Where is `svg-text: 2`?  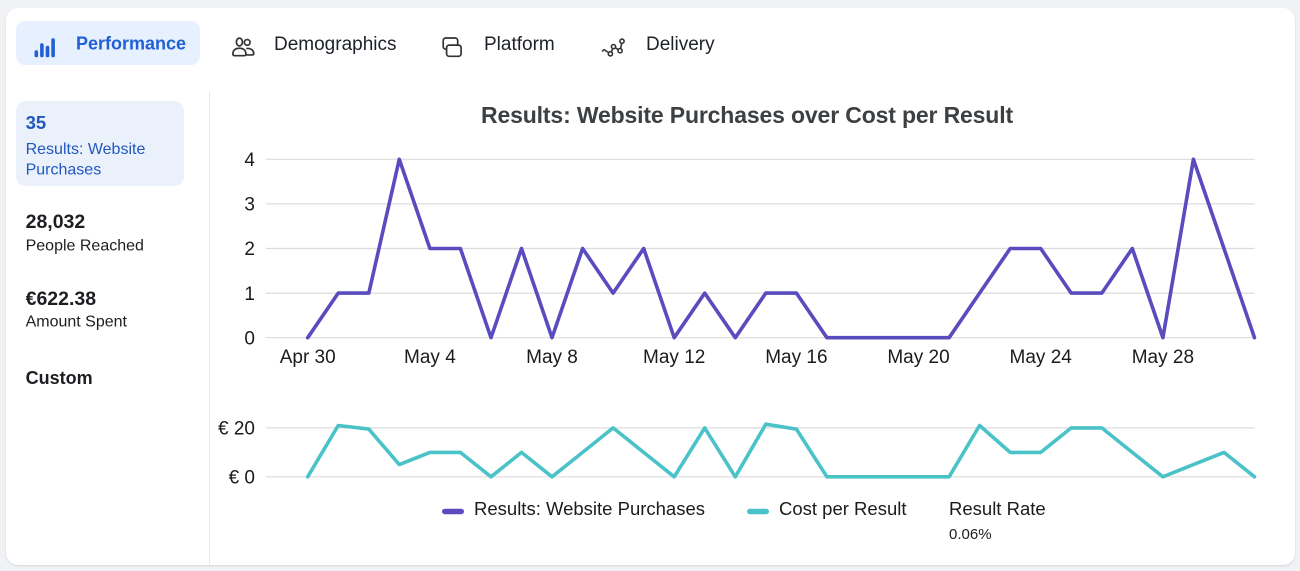 svg-text: 2 is located at coordinates (249, 249).